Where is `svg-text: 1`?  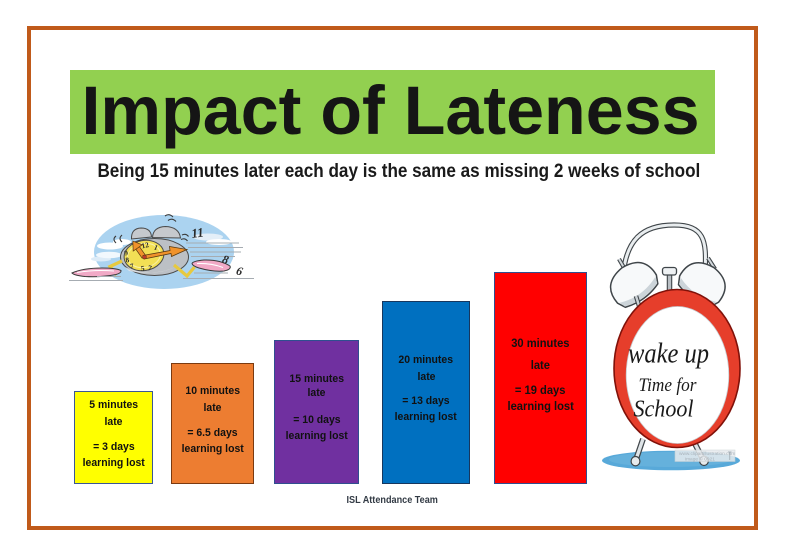 svg-text: 1 is located at coordinates (156, 247).